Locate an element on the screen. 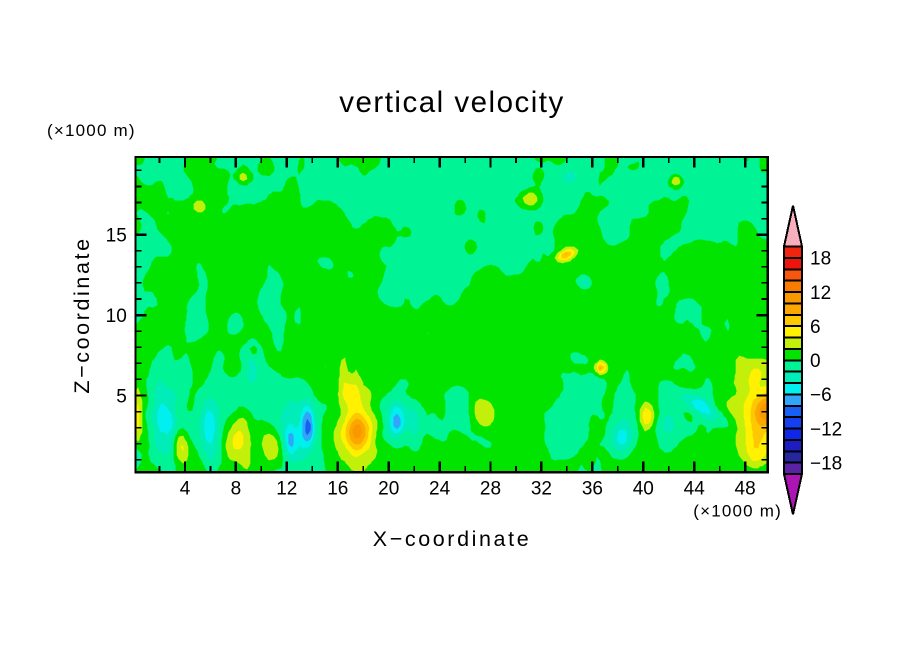  svg-text: 20 is located at coordinates (388, 488).